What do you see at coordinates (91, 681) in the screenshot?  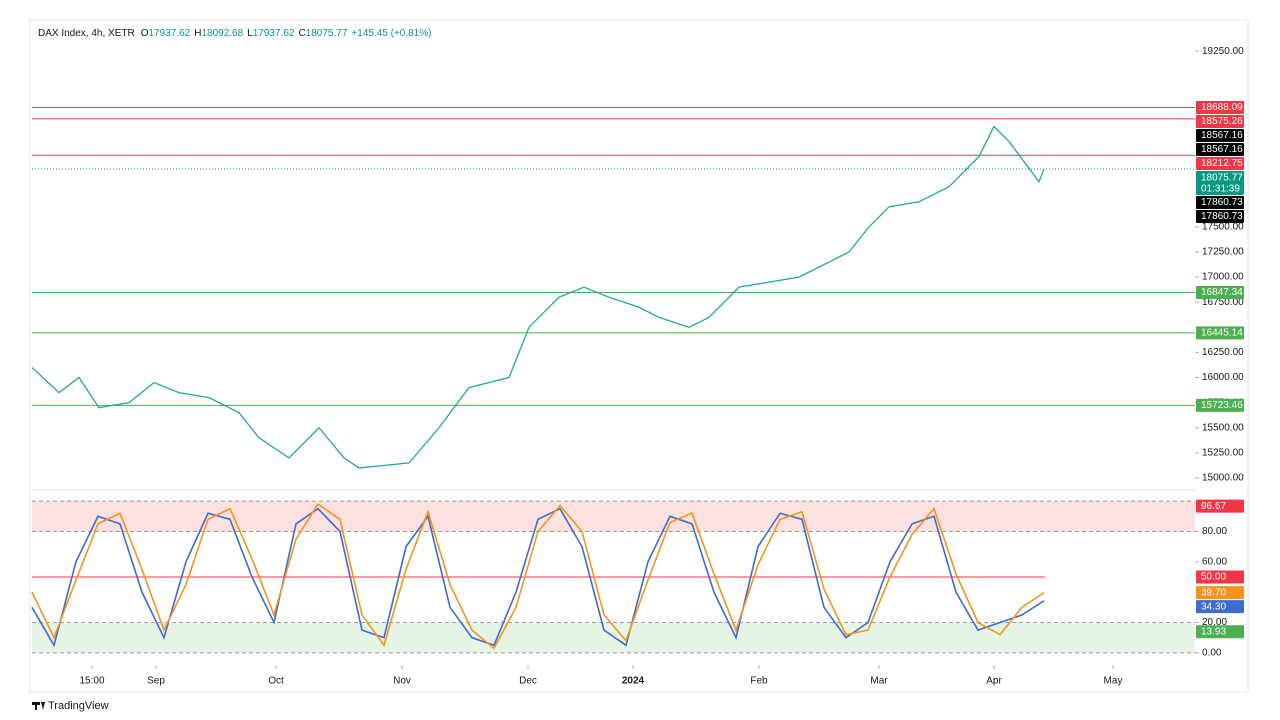 I see `x-tick-label: 15:00` at bounding box center [91, 681].